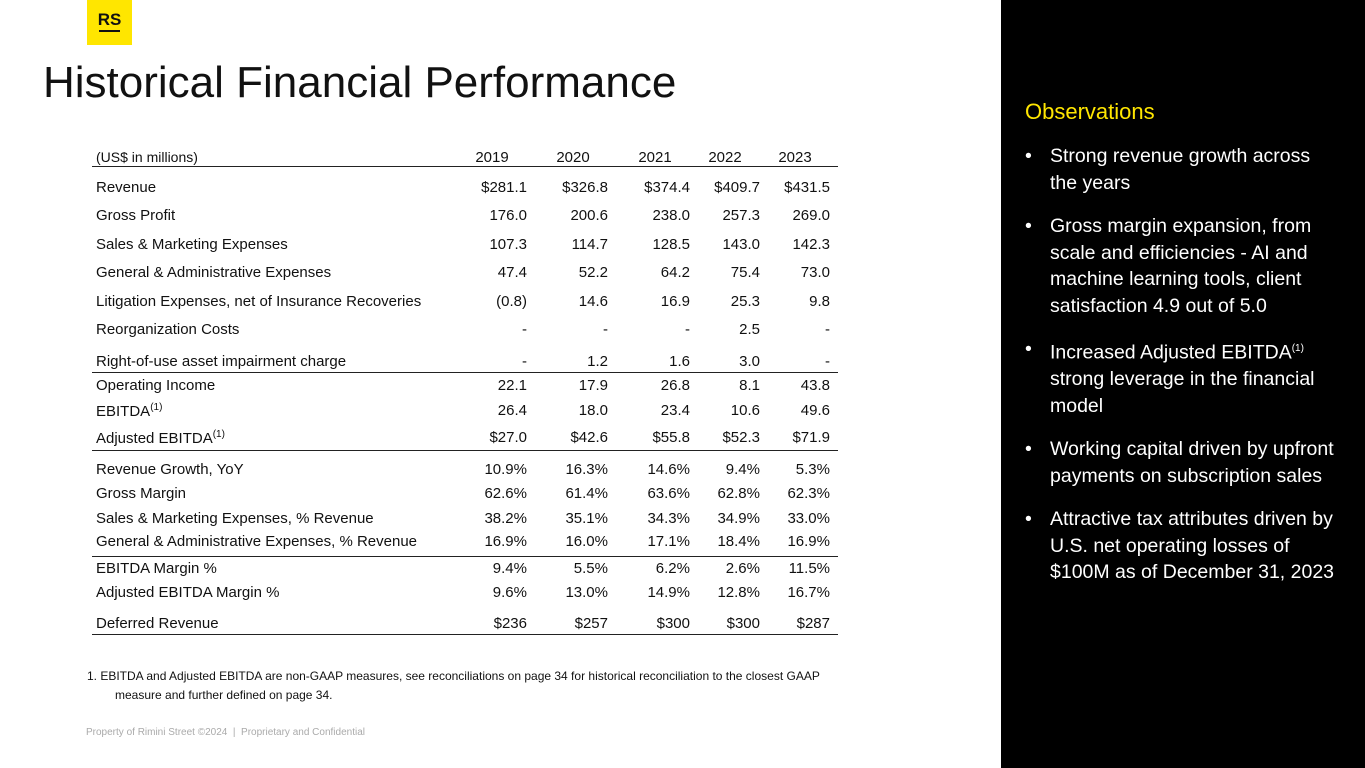 The image size is (1365, 768). Describe the element at coordinates (655, 157) in the screenshot. I see `header-year: 2021` at that location.